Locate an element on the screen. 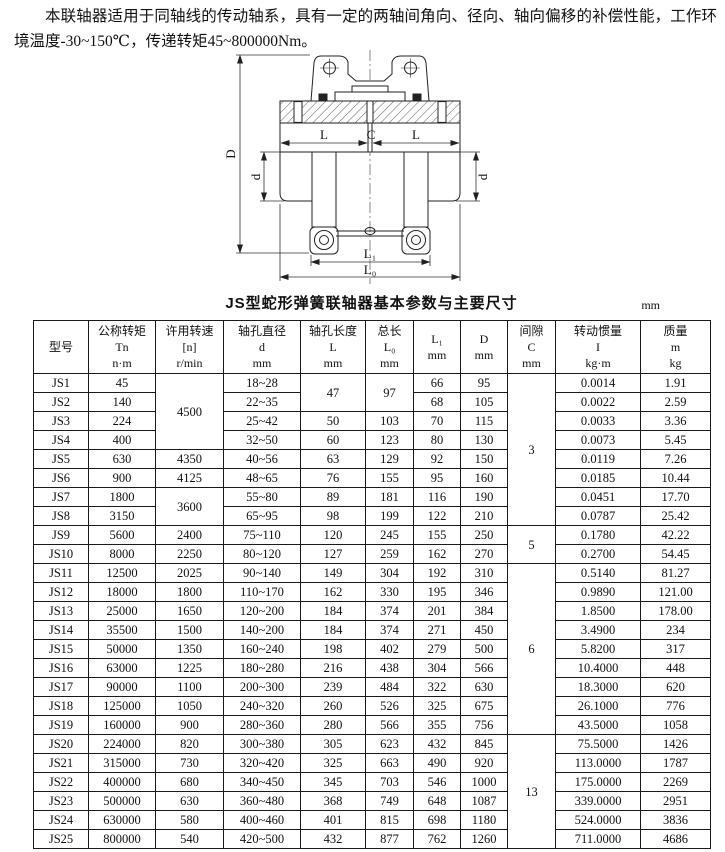 This screenshot has height=852, width=725. value-cell: 224 is located at coordinates (122, 421).